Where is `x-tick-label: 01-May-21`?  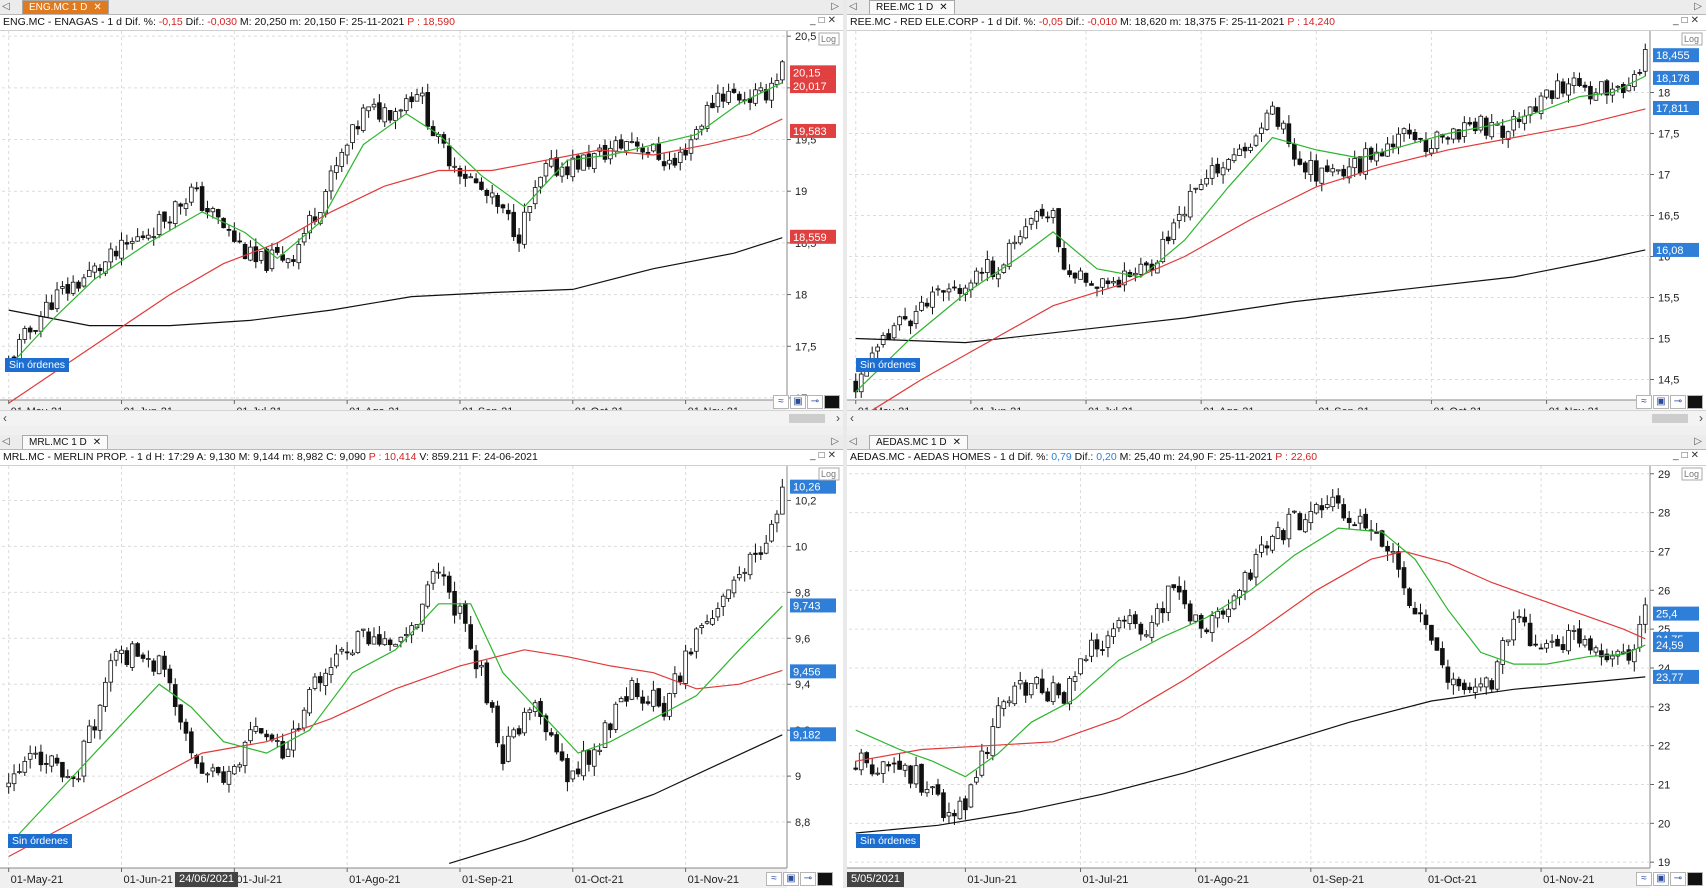 x-tick-label: 01-May-21 is located at coordinates (37, 880).